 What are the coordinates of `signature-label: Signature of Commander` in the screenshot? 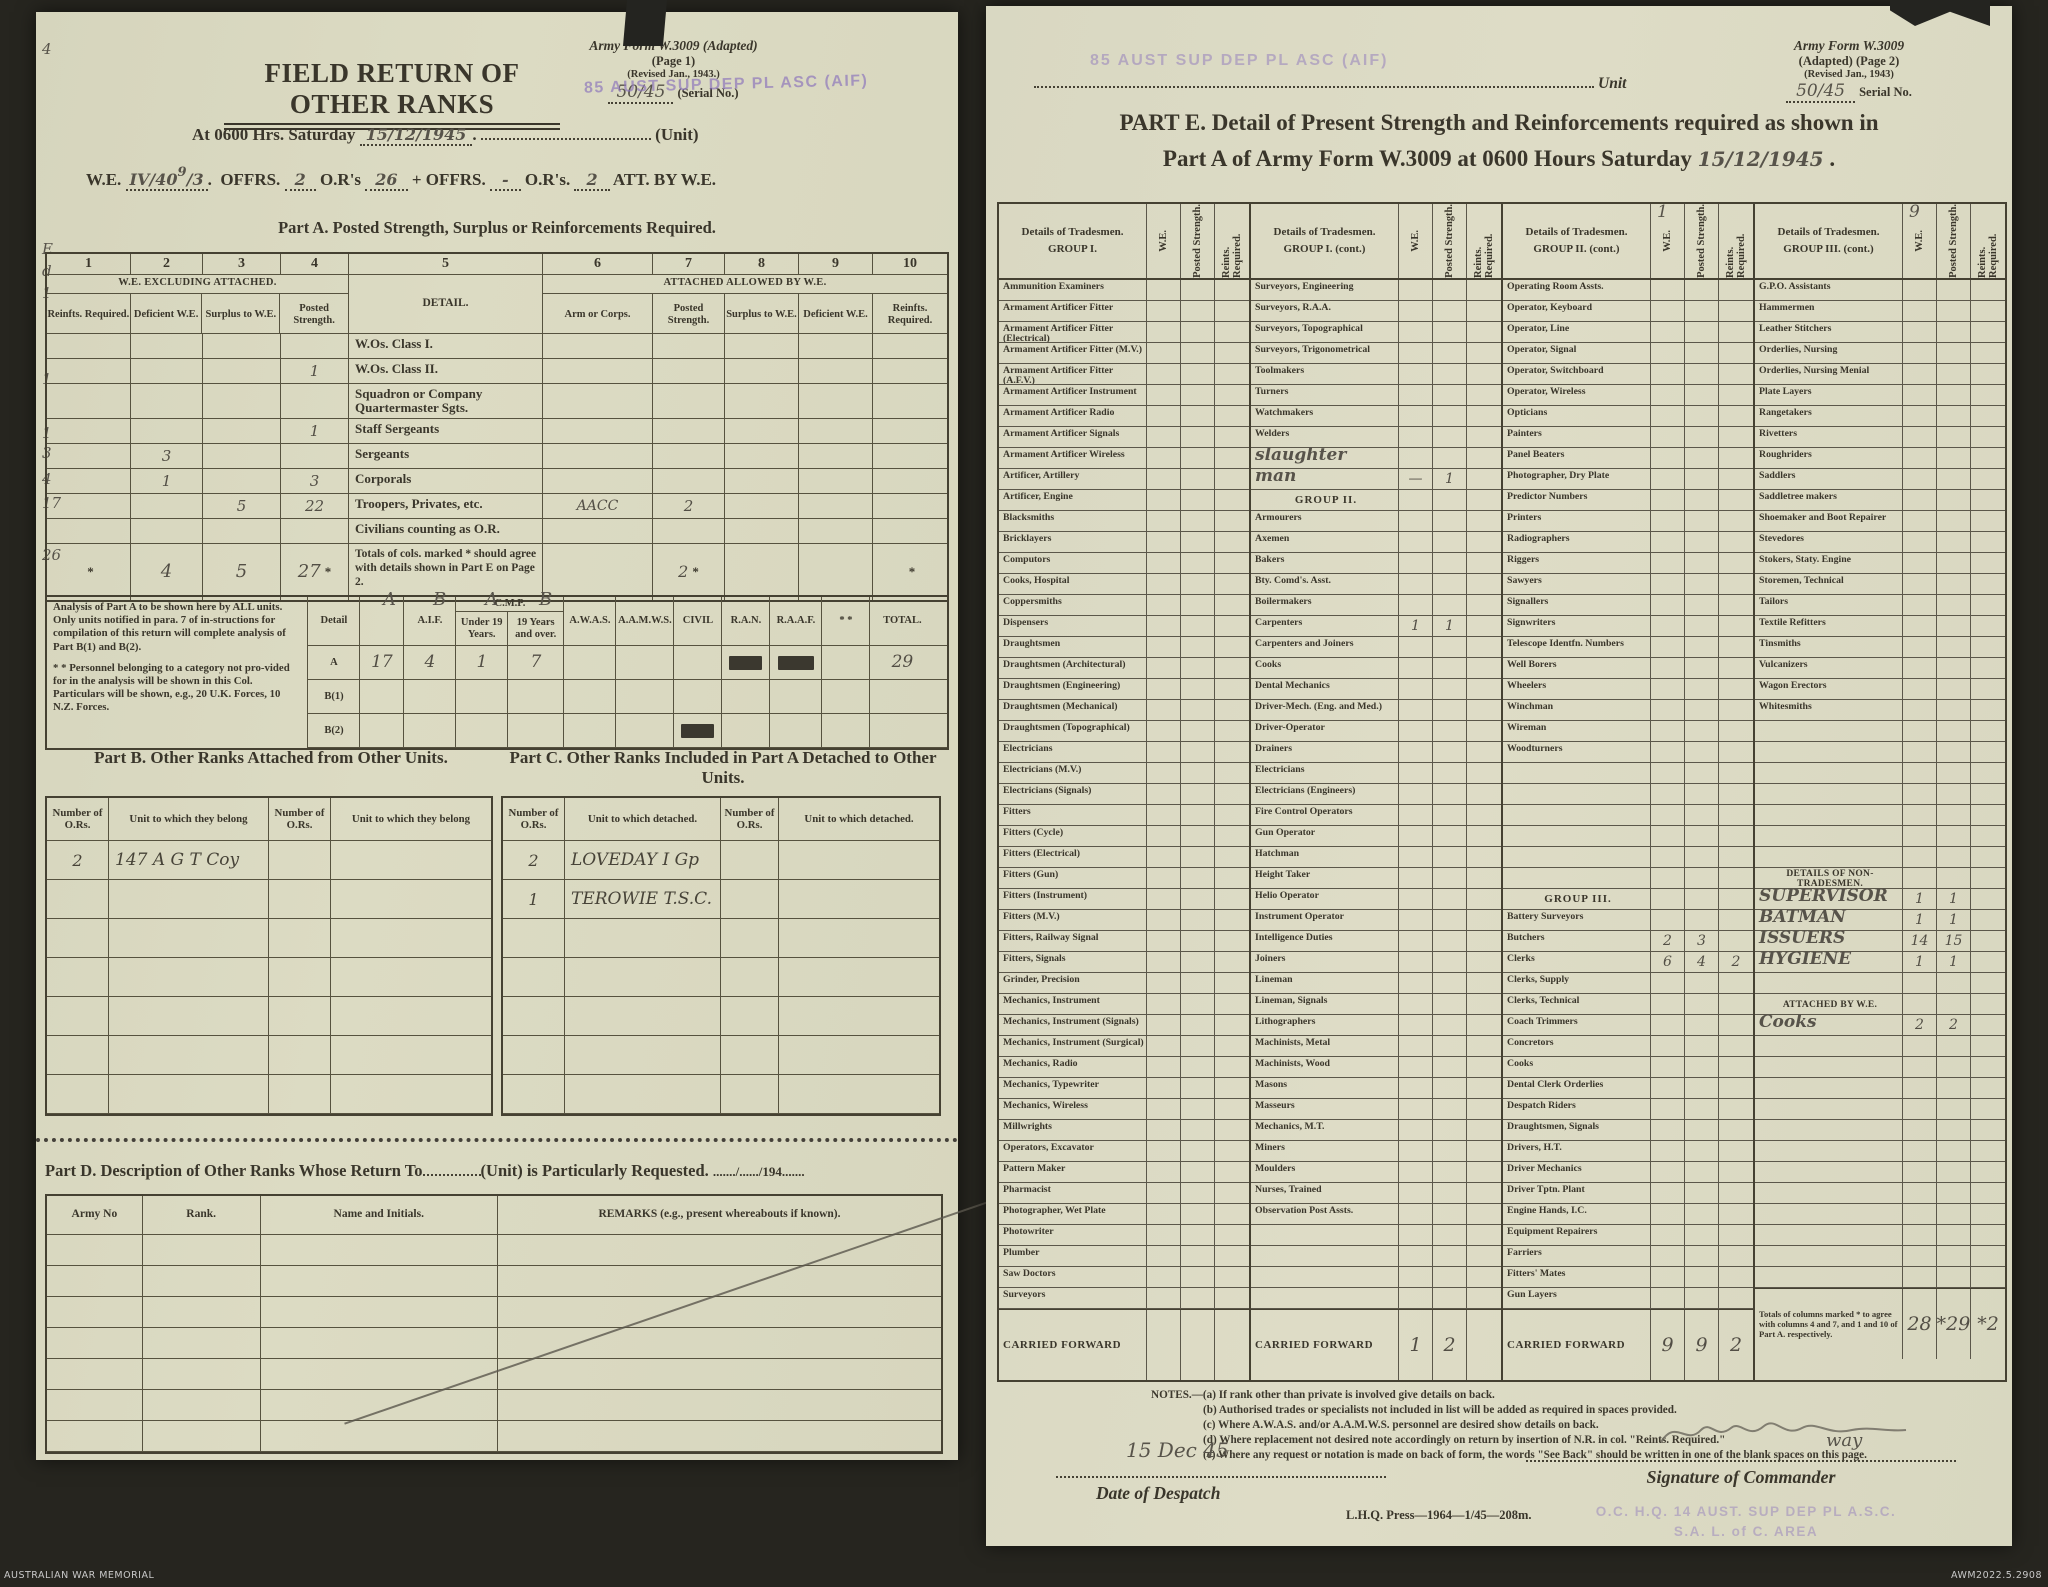 It's located at (1741, 1477).